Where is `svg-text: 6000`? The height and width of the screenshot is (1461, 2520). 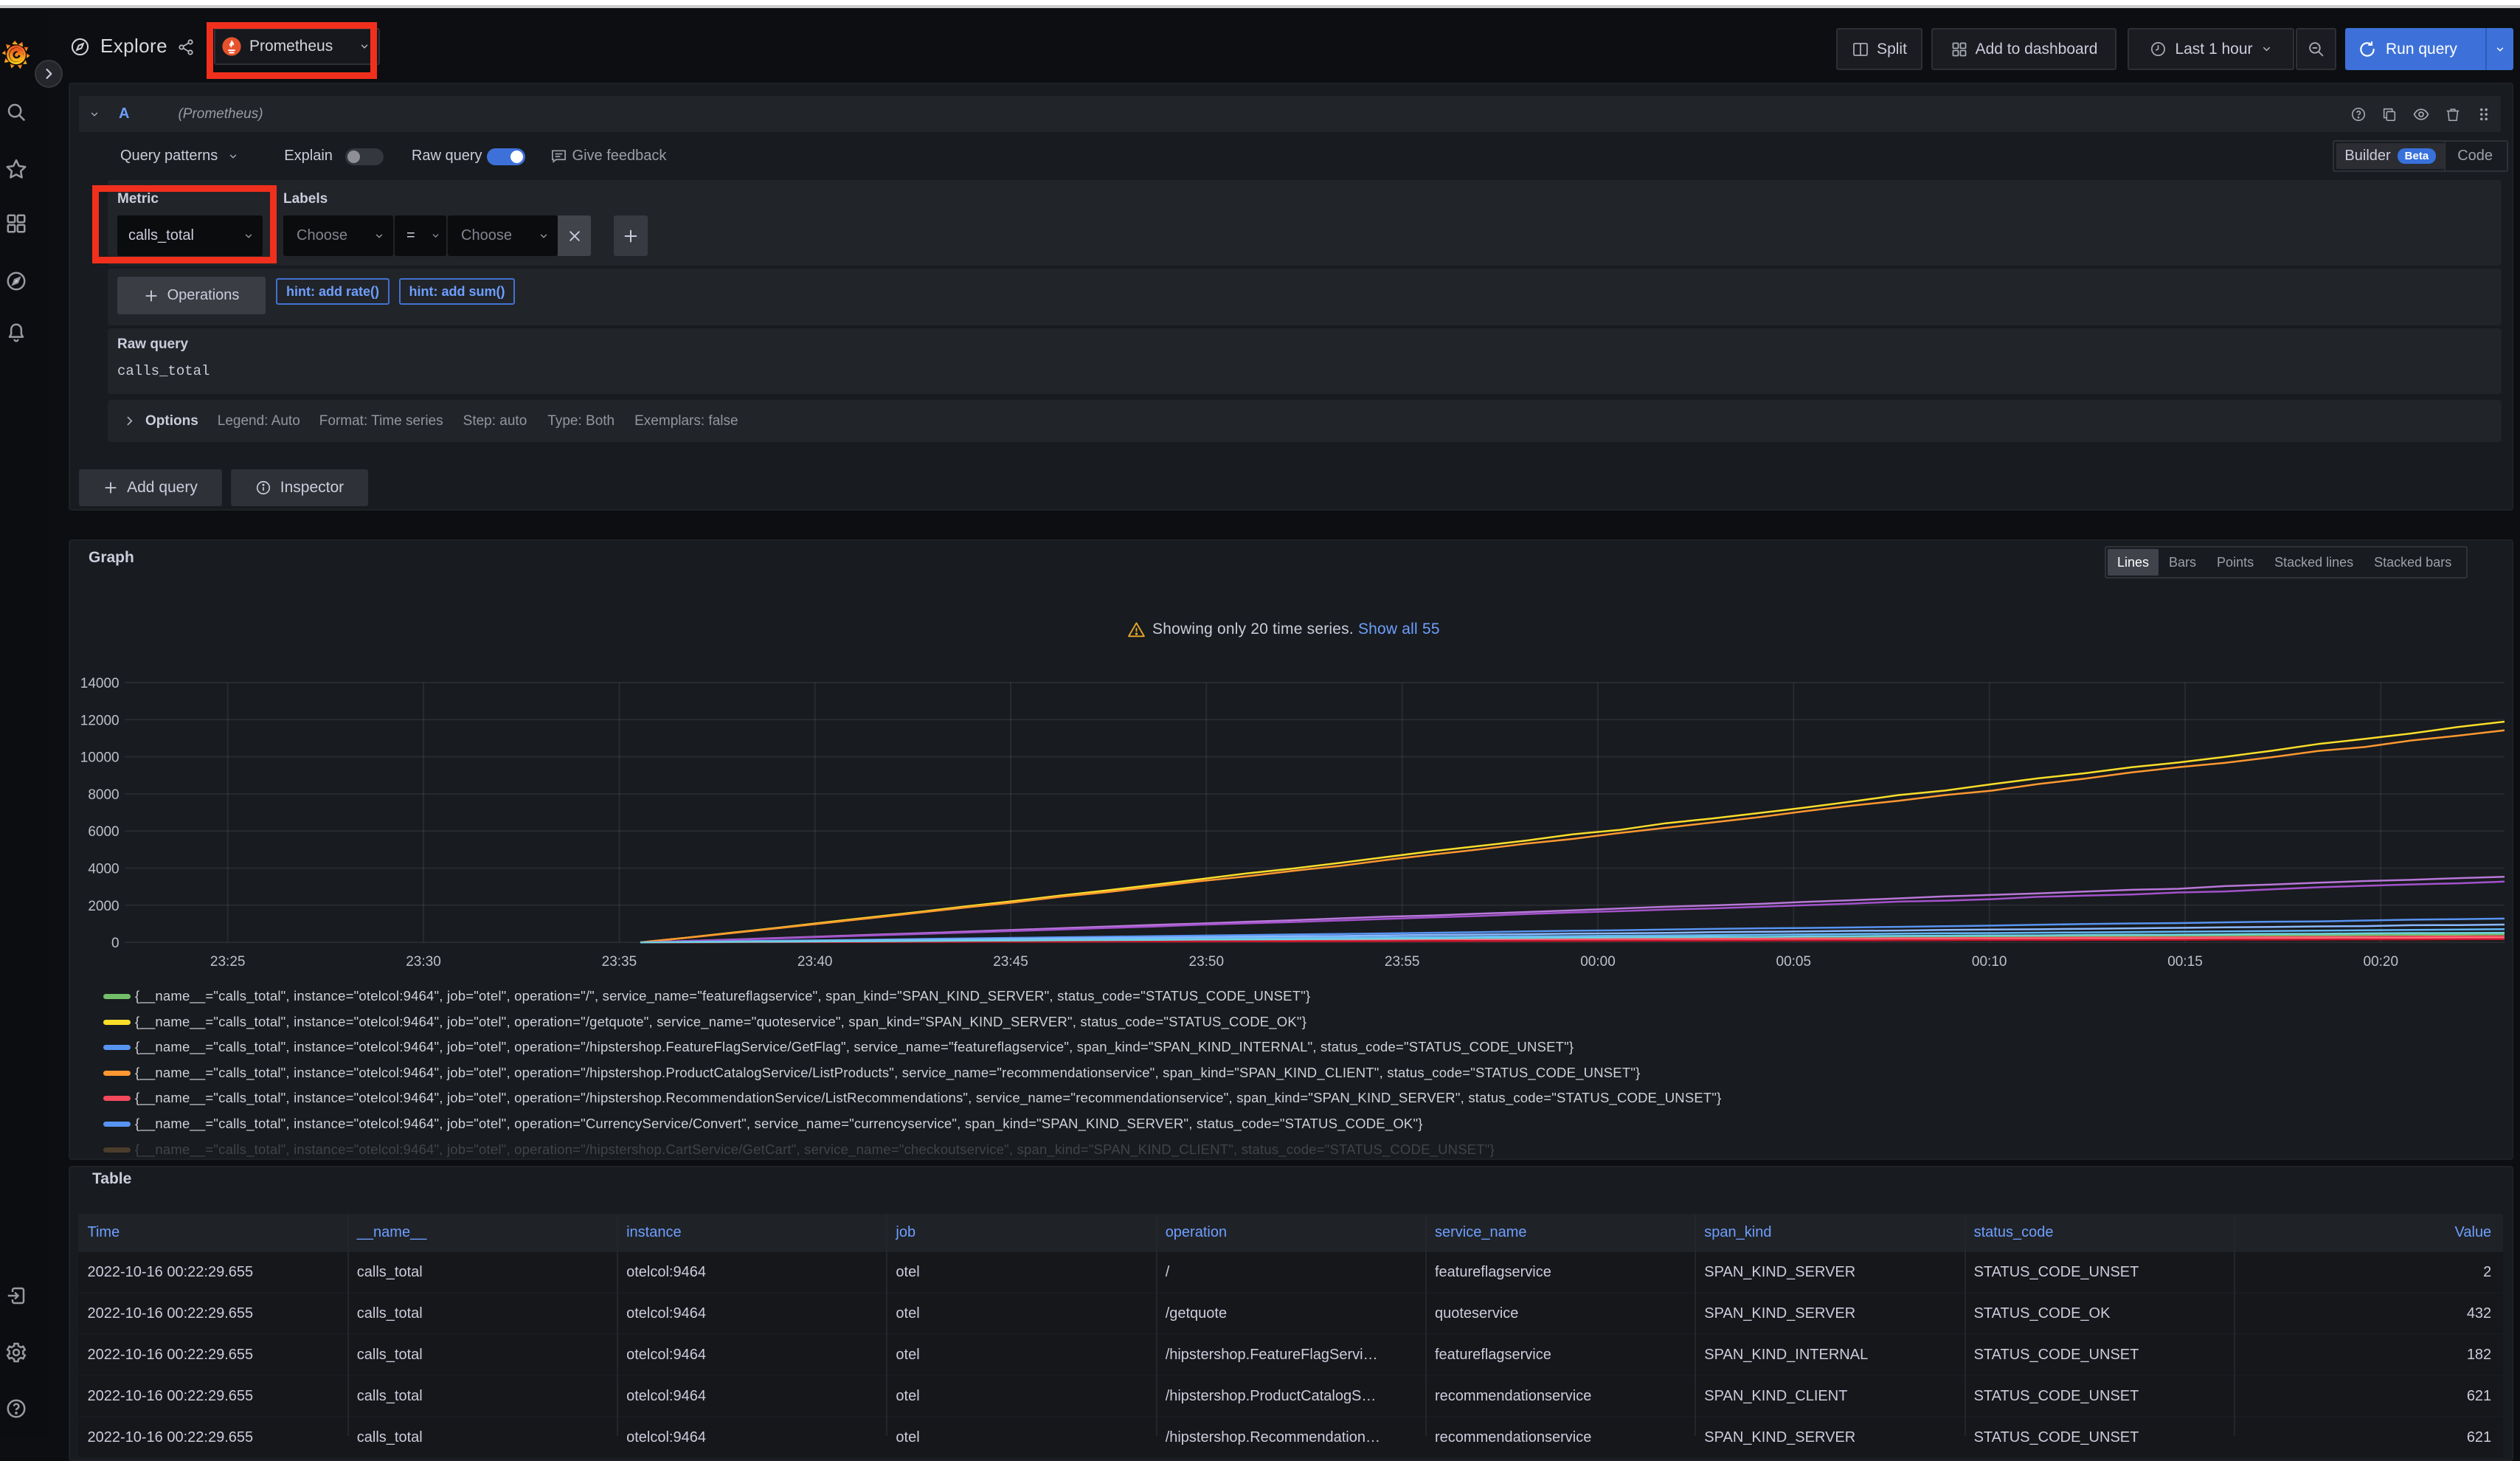 svg-text: 6000 is located at coordinates (104, 832).